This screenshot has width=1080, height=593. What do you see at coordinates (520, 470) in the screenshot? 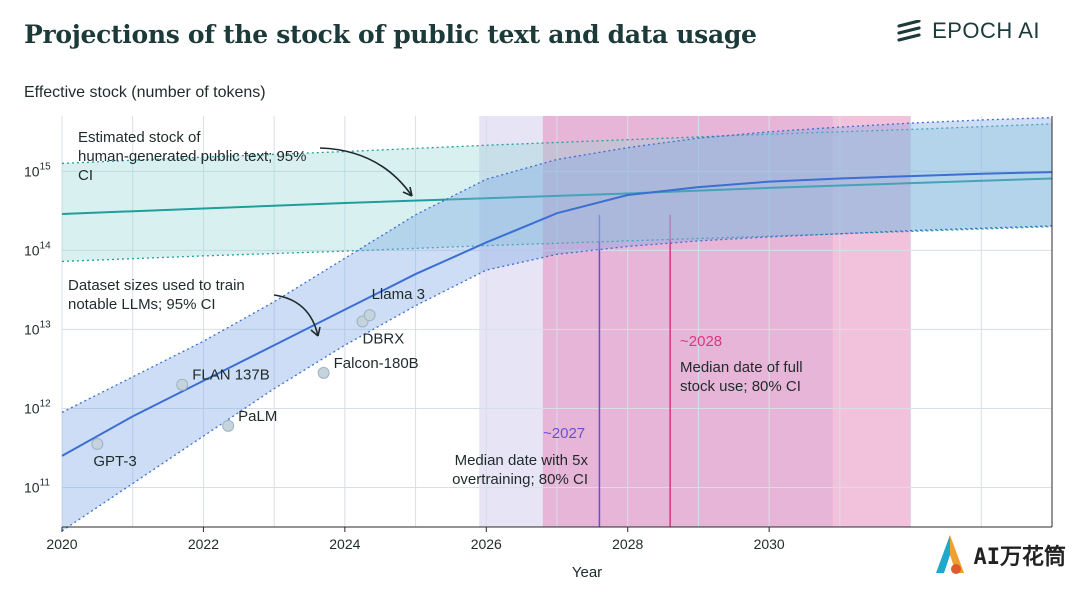
I see `annotation-over-text: Median date with 5x overtraining; 80% CI` at bounding box center [520, 470].